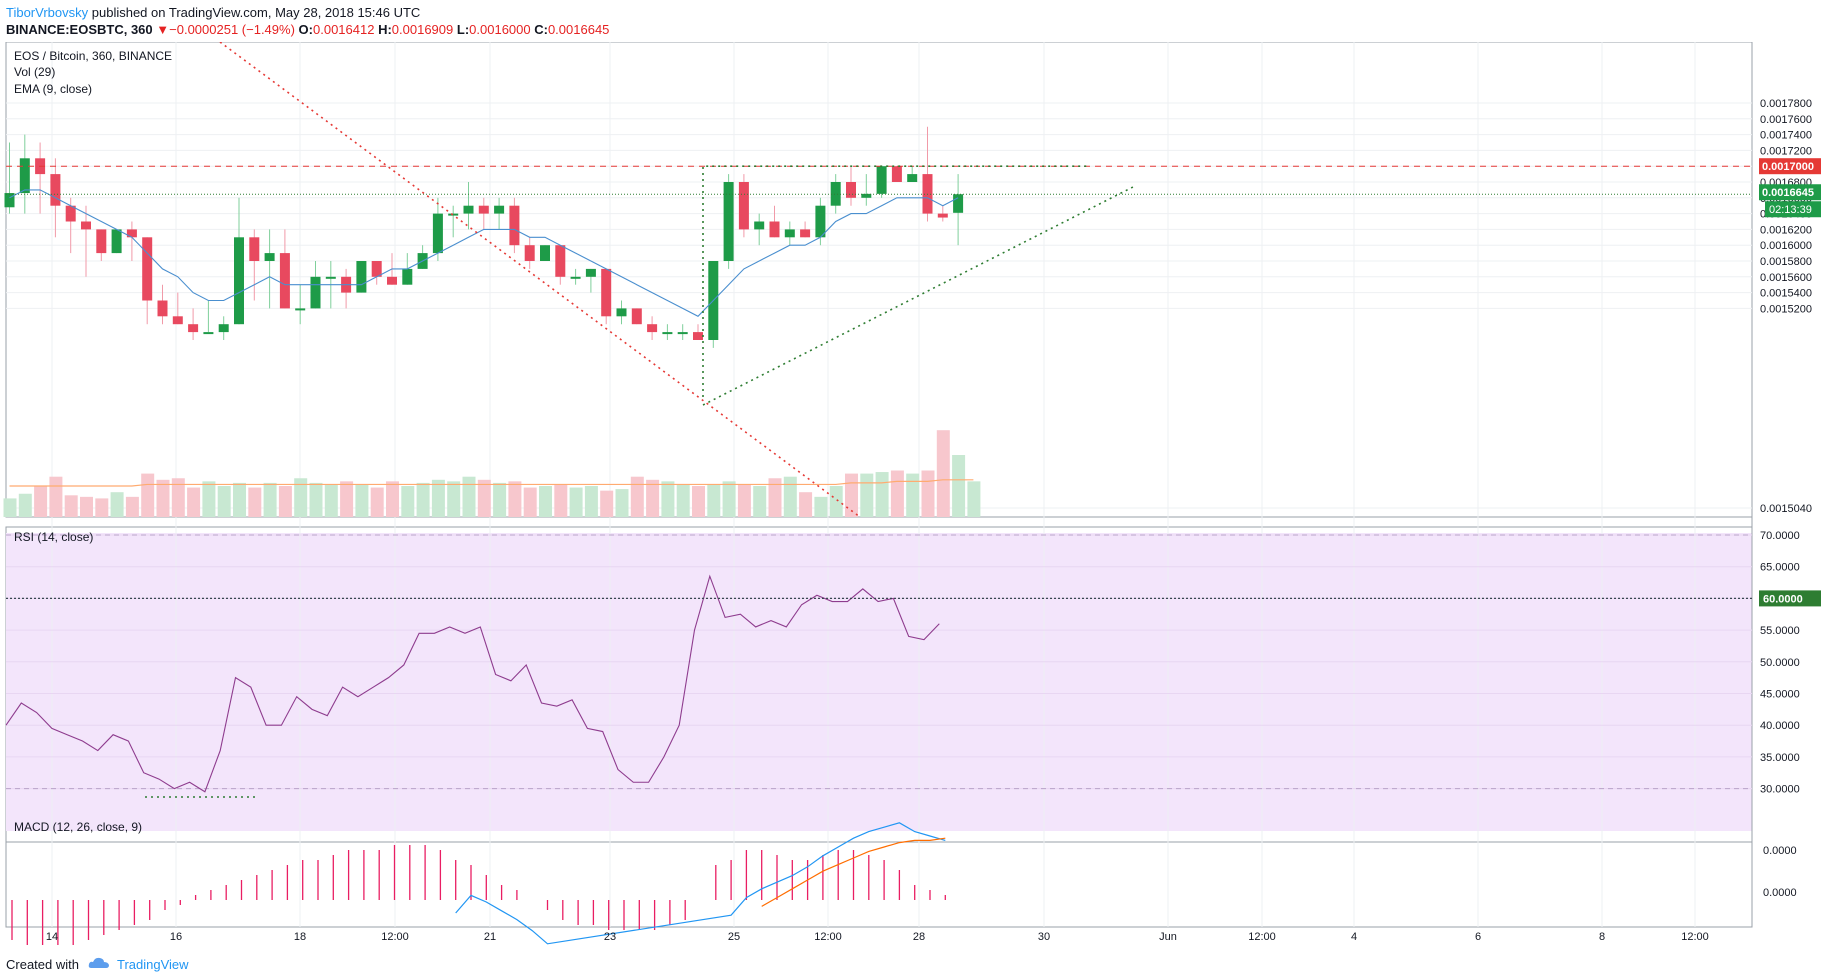 This screenshot has height=980, width=1824. Describe the element at coordinates (1790, 210) in the screenshot. I see `countdown-label: 02:13:39` at that location.